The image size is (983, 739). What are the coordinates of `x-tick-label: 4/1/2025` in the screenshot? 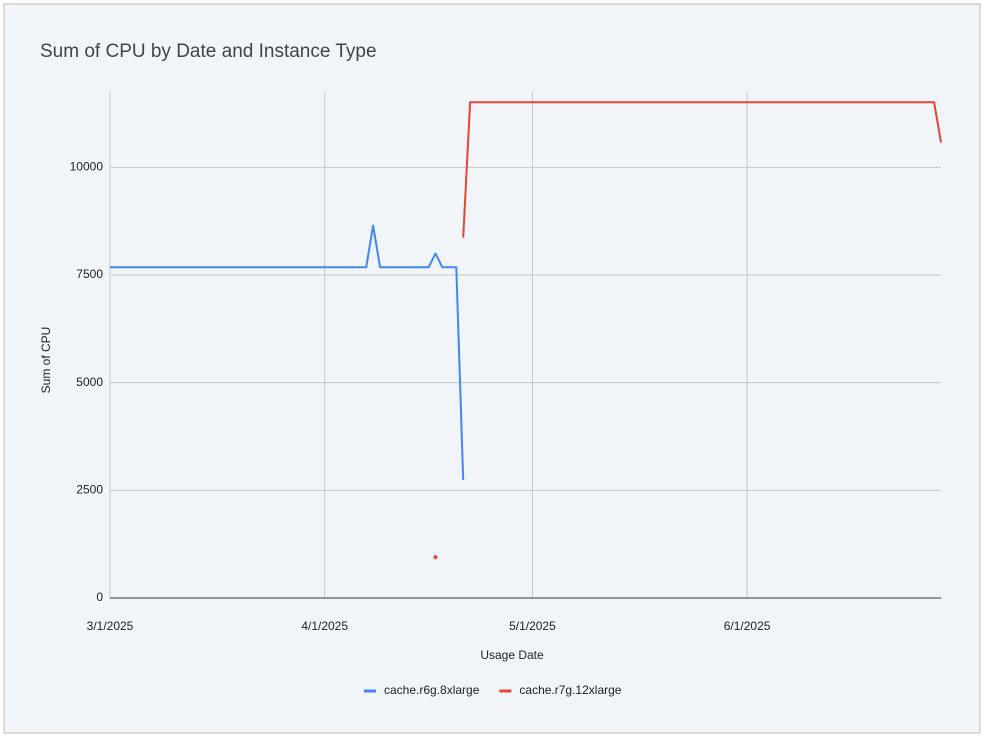 It's located at (324, 626).